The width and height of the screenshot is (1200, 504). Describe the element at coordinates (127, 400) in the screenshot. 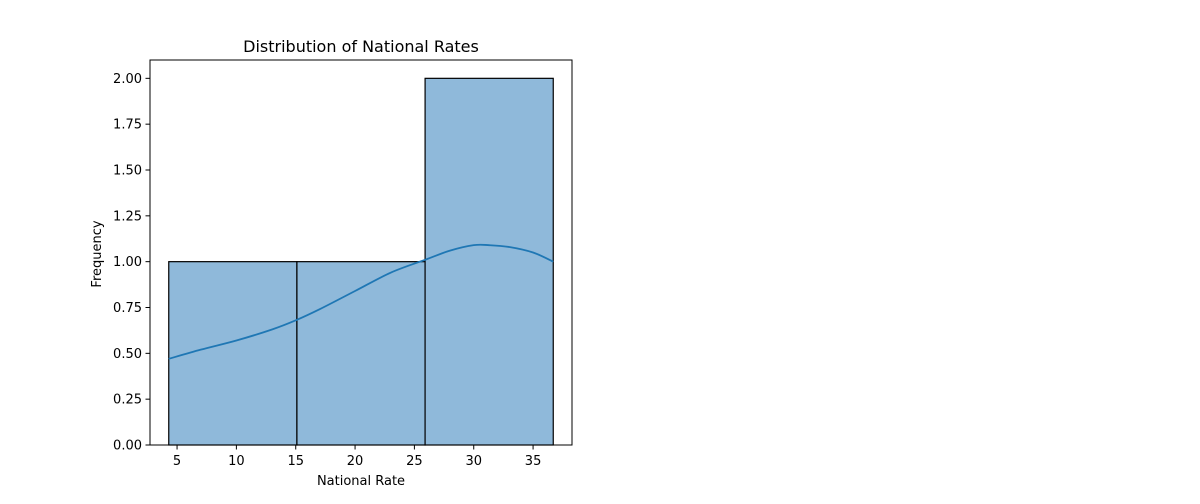

I see `y-tick-label: 0.25` at that location.